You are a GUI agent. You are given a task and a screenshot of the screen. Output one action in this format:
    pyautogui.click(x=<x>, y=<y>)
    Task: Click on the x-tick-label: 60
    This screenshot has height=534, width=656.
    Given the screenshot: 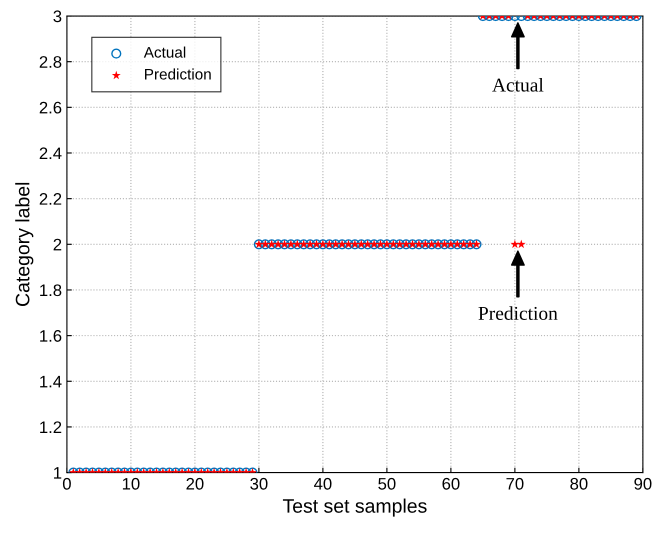 What is the action you would take?
    pyautogui.click(x=451, y=484)
    